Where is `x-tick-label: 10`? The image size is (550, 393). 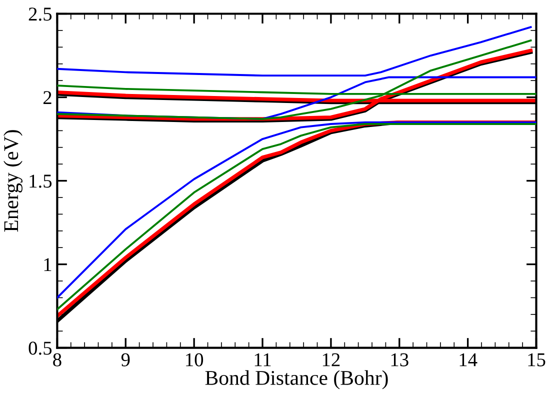
x-tick-label: 10 is located at coordinates (195, 359).